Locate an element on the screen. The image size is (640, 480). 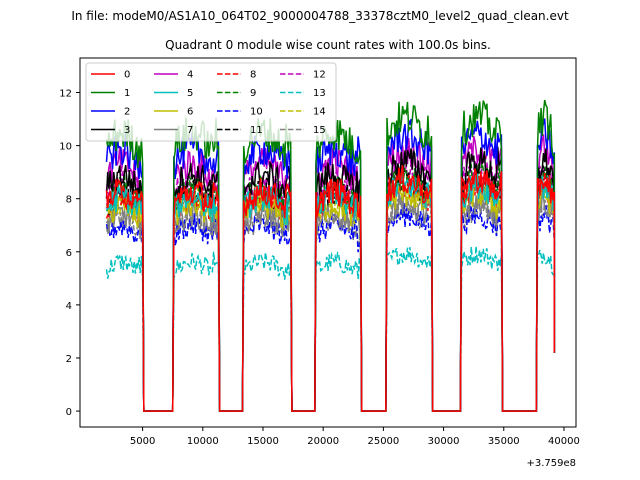
y-tick-label: 10 is located at coordinates (65, 147).